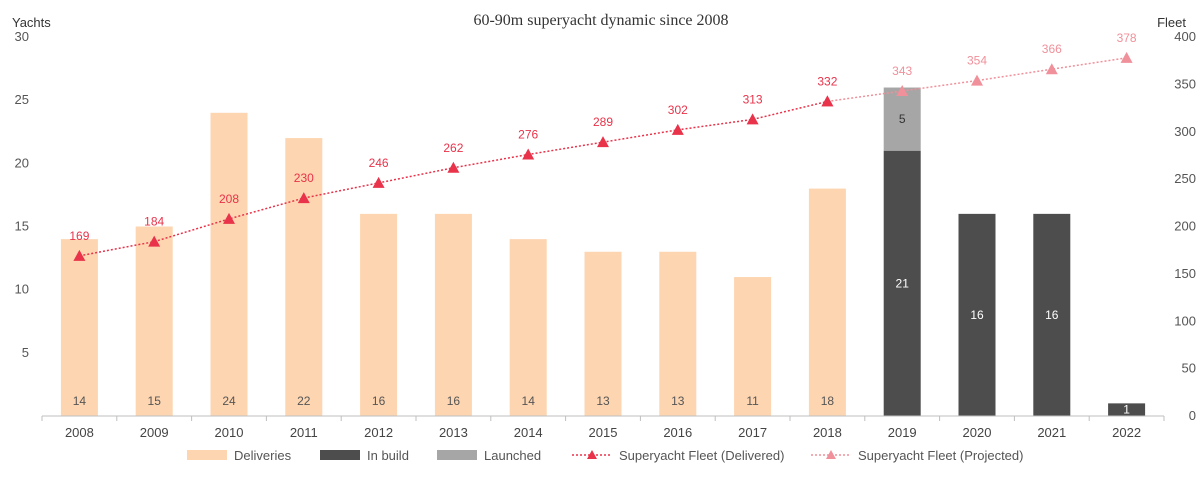 The width and height of the screenshot is (1200, 485). Describe the element at coordinates (752, 432) in the screenshot. I see `x-tick-label: 2017` at that location.